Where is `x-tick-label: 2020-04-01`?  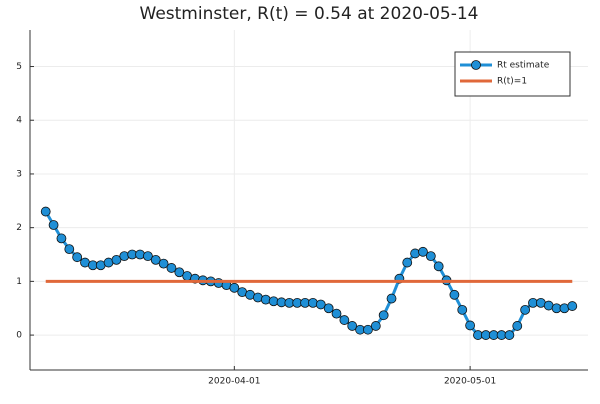 x-tick-label: 2020-04-01 is located at coordinates (234, 382).